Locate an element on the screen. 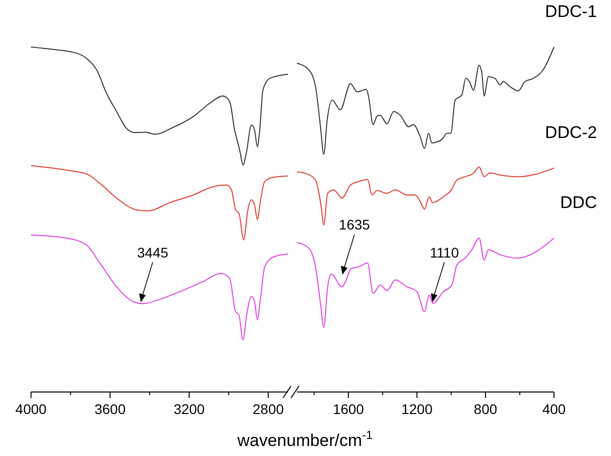 The width and height of the screenshot is (611, 456). annotation: 3445 is located at coordinates (152, 252).